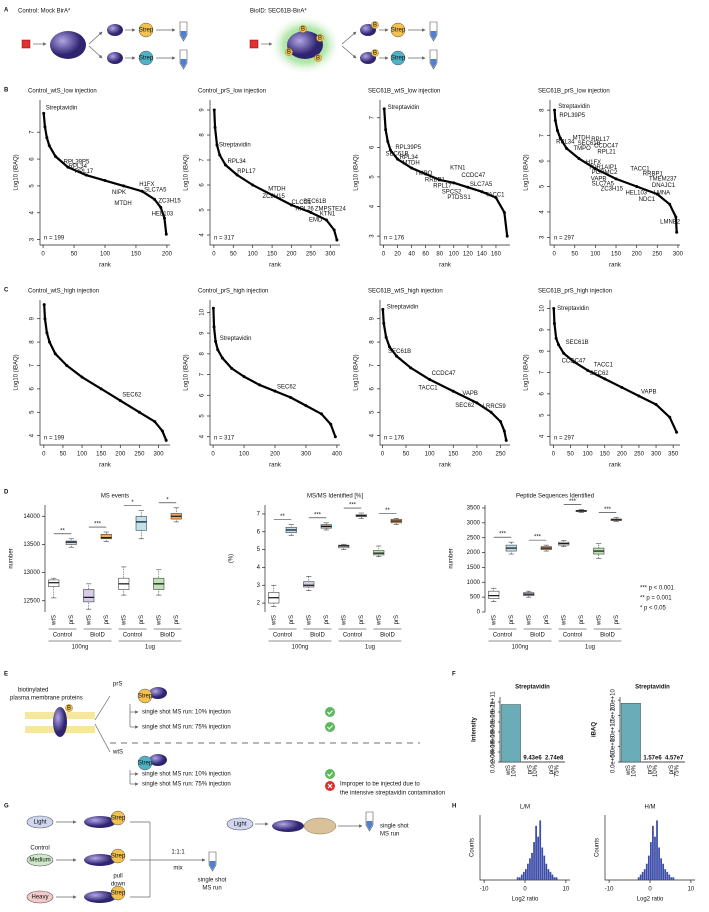 Image resolution: width=709 pixels, height=912 pixels. Describe the element at coordinates (117, 685) in the screenshot. I see `prs-label: prS` at that location.